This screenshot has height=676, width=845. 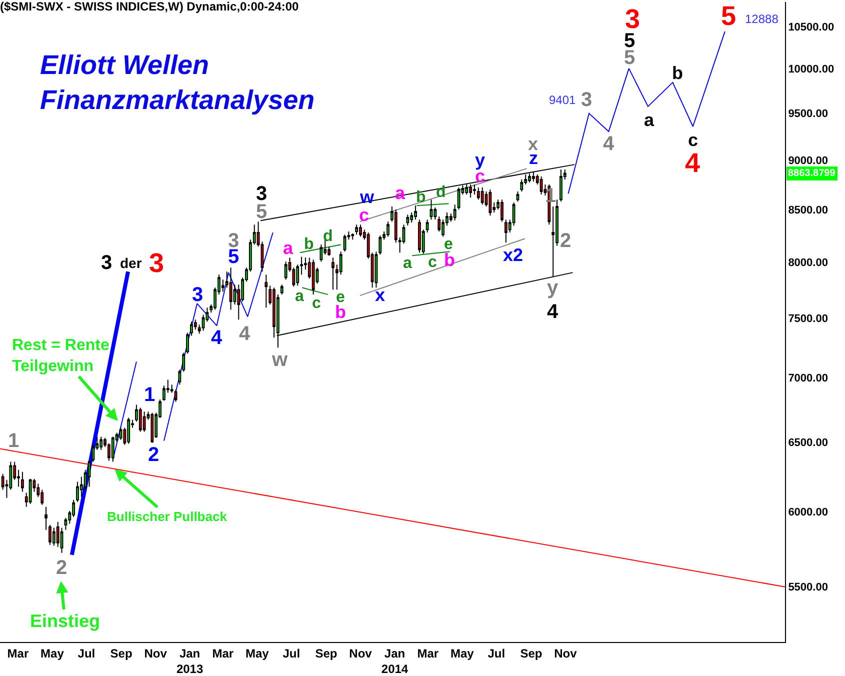 I want to click on annotation: x, so click(x=533, y=144).